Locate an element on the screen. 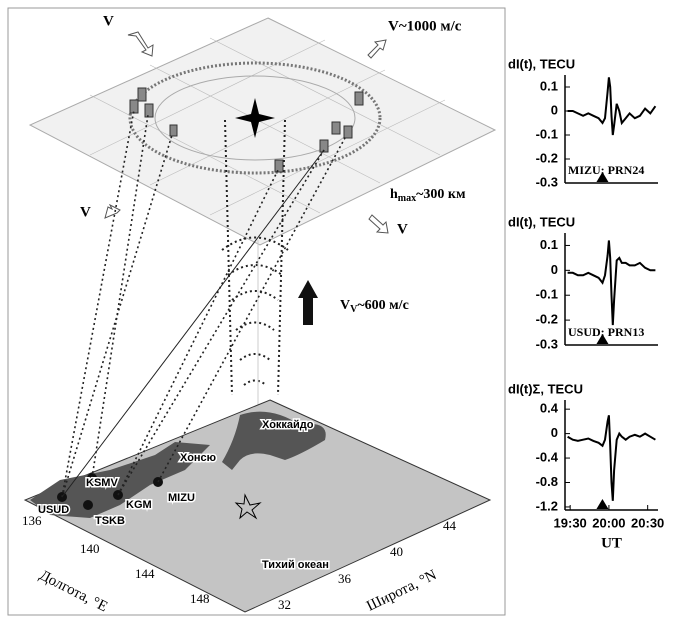 Image resolution: width=689 pixels, height=624 pixels. longitude-tick: 148 is located at coordinates (200, 598).